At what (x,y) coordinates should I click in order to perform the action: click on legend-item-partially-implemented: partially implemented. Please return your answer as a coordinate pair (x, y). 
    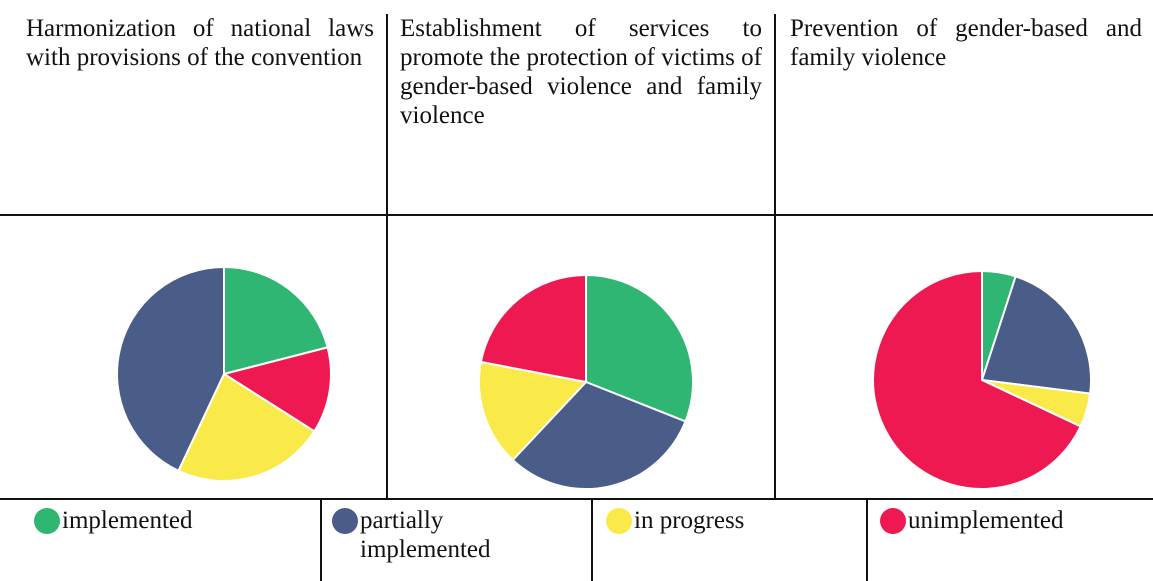
    Looking at the image, I should click on (457, 535).